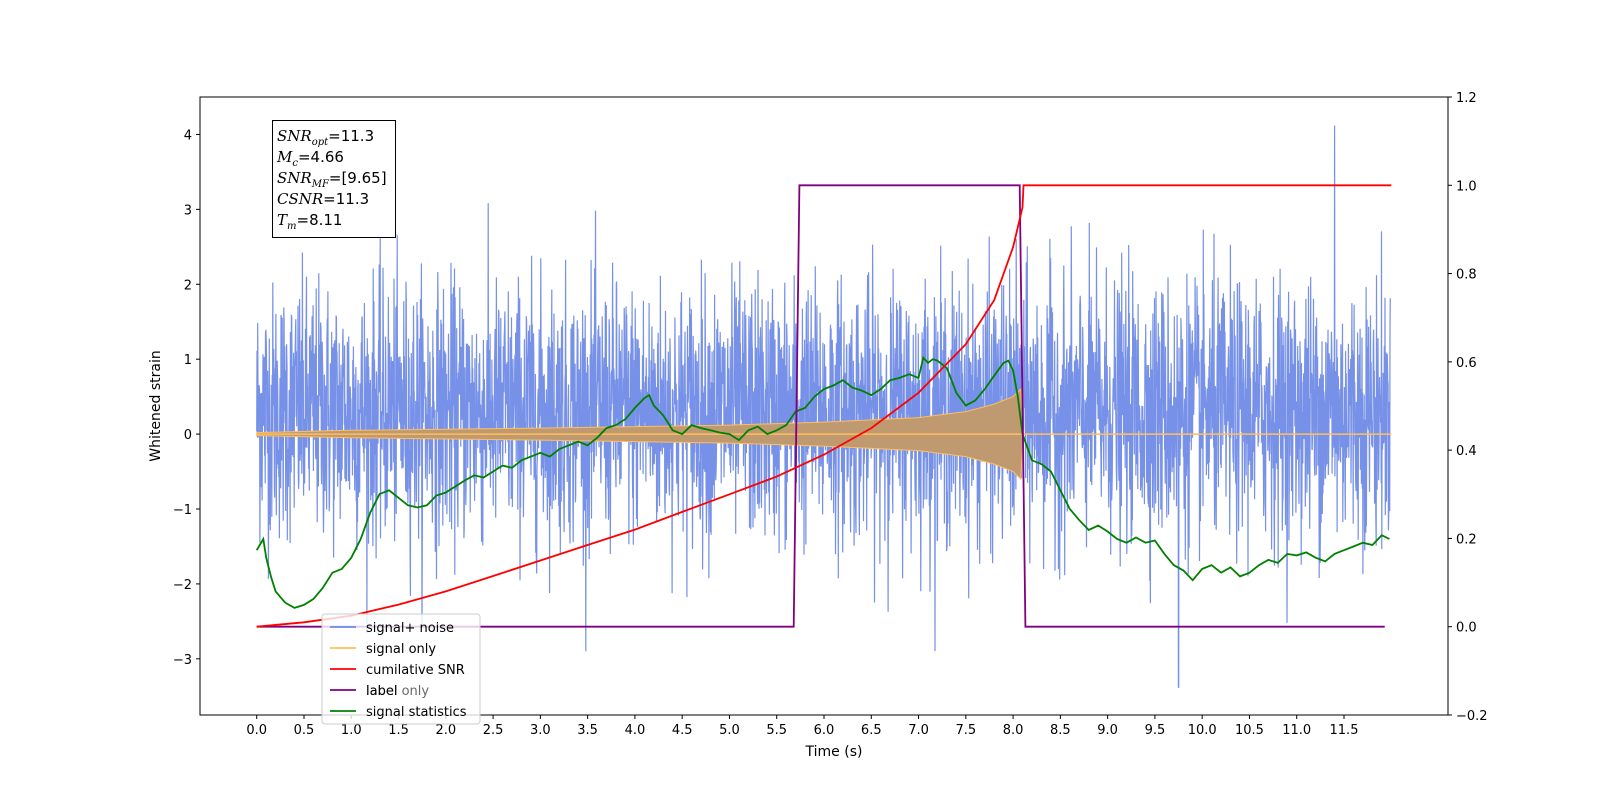  Describe the element at coordinates (1107, 730) in the screenshot. I see `x-tick-label: 9.0` at that location.